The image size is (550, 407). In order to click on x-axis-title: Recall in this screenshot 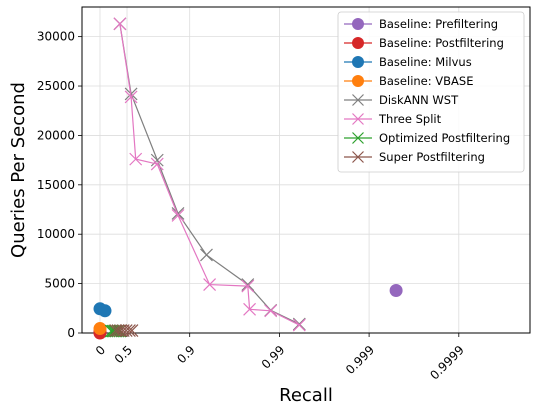, I will do `click(306, 395)`.